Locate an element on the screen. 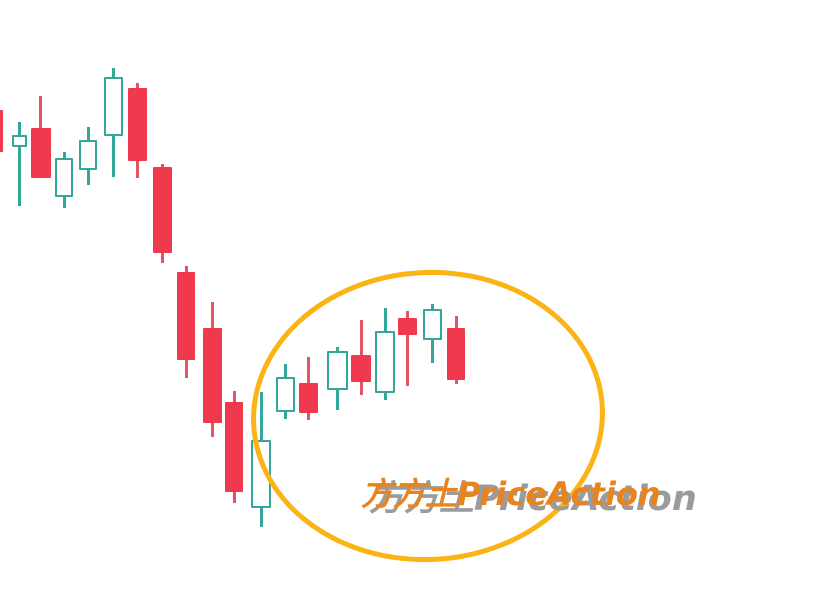 The width and height of the screenshot is (835, 589). watermark-shadow-text: 方方土PriceAction is located at coordinates (533, 499).